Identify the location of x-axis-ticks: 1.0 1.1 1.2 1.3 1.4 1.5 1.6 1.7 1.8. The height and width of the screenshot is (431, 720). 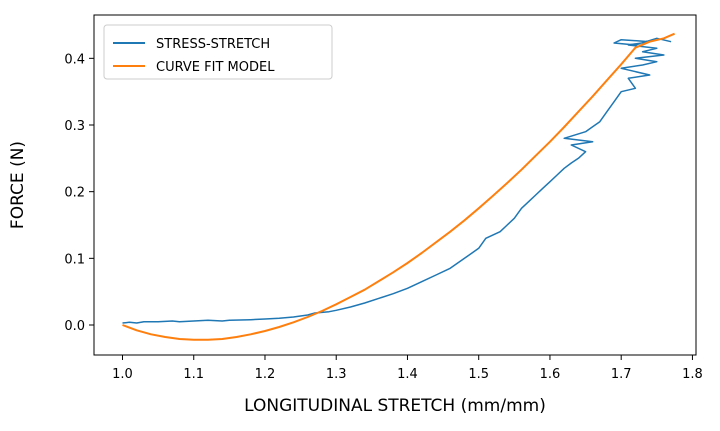
(407, 368).